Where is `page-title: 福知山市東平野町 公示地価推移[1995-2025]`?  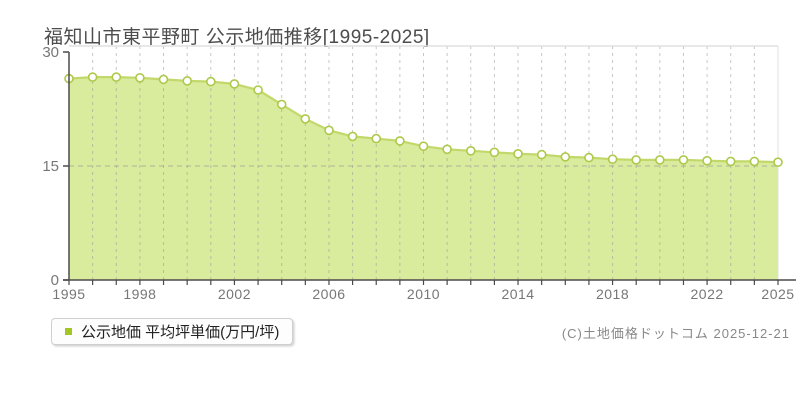 page-title: 福知山市東平野町 公示地価推移[1995-2025] is located at coordinates (237, 37).